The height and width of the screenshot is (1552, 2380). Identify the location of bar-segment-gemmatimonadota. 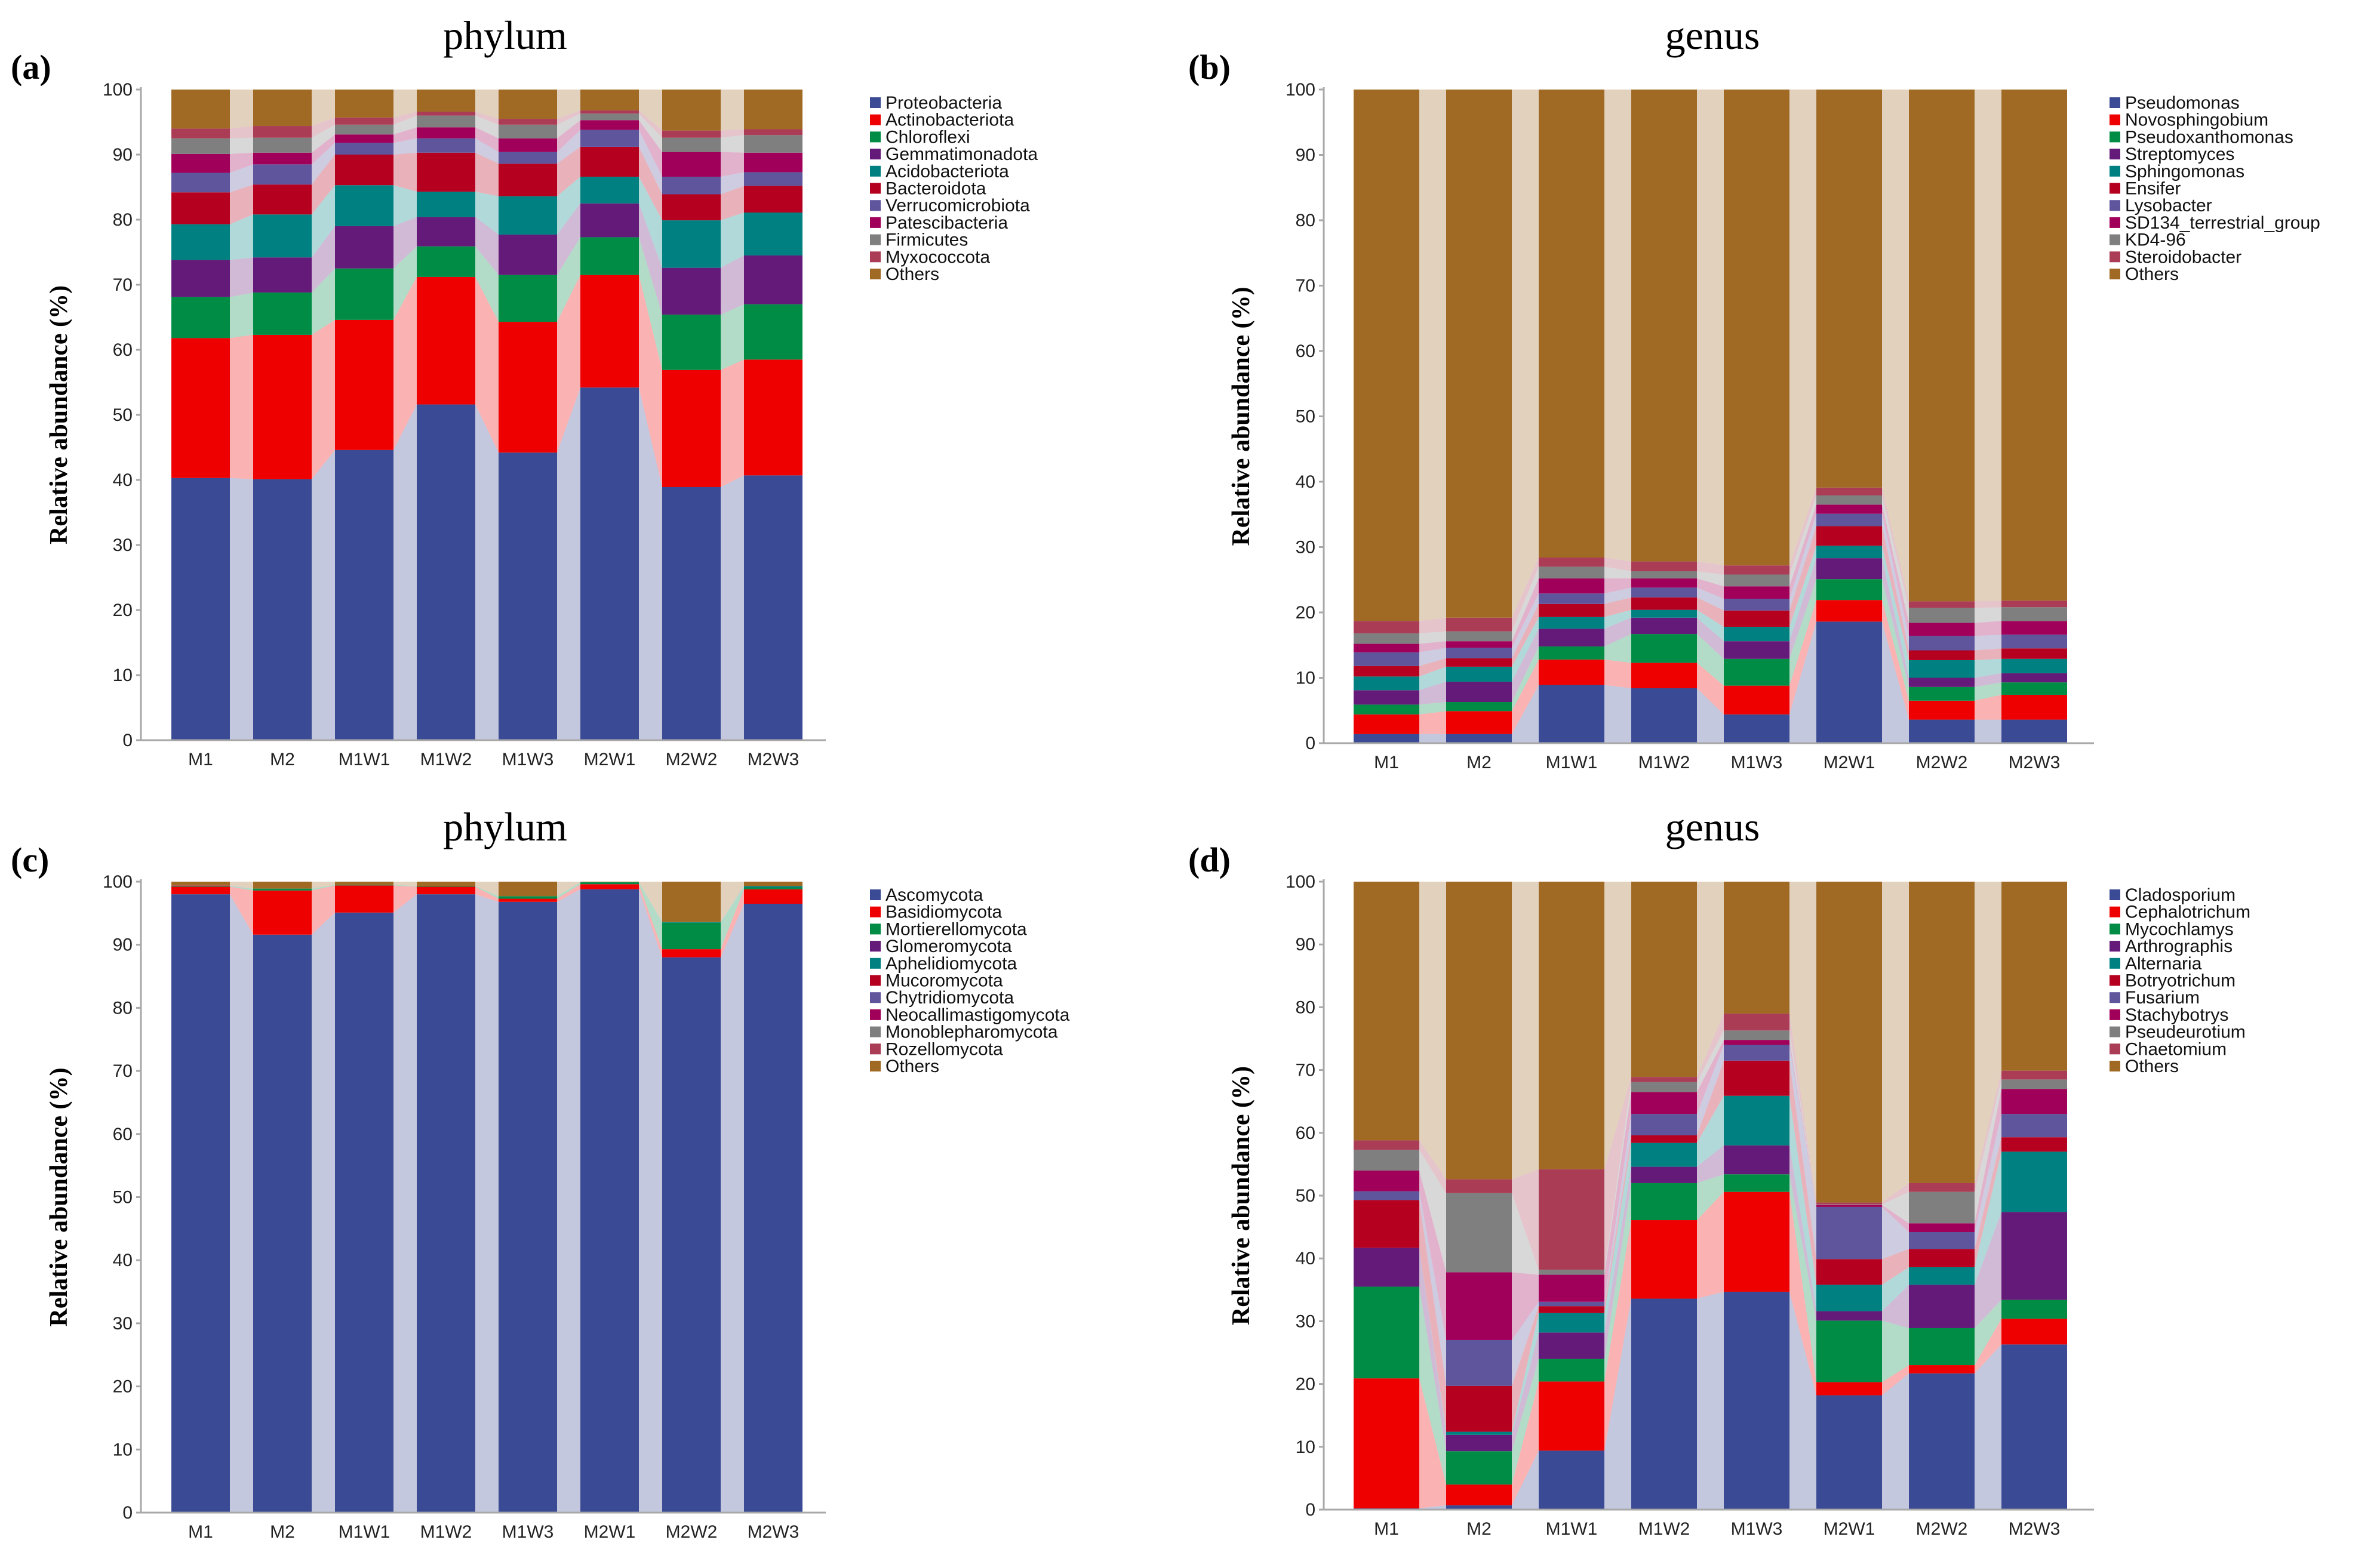
(201, 278).